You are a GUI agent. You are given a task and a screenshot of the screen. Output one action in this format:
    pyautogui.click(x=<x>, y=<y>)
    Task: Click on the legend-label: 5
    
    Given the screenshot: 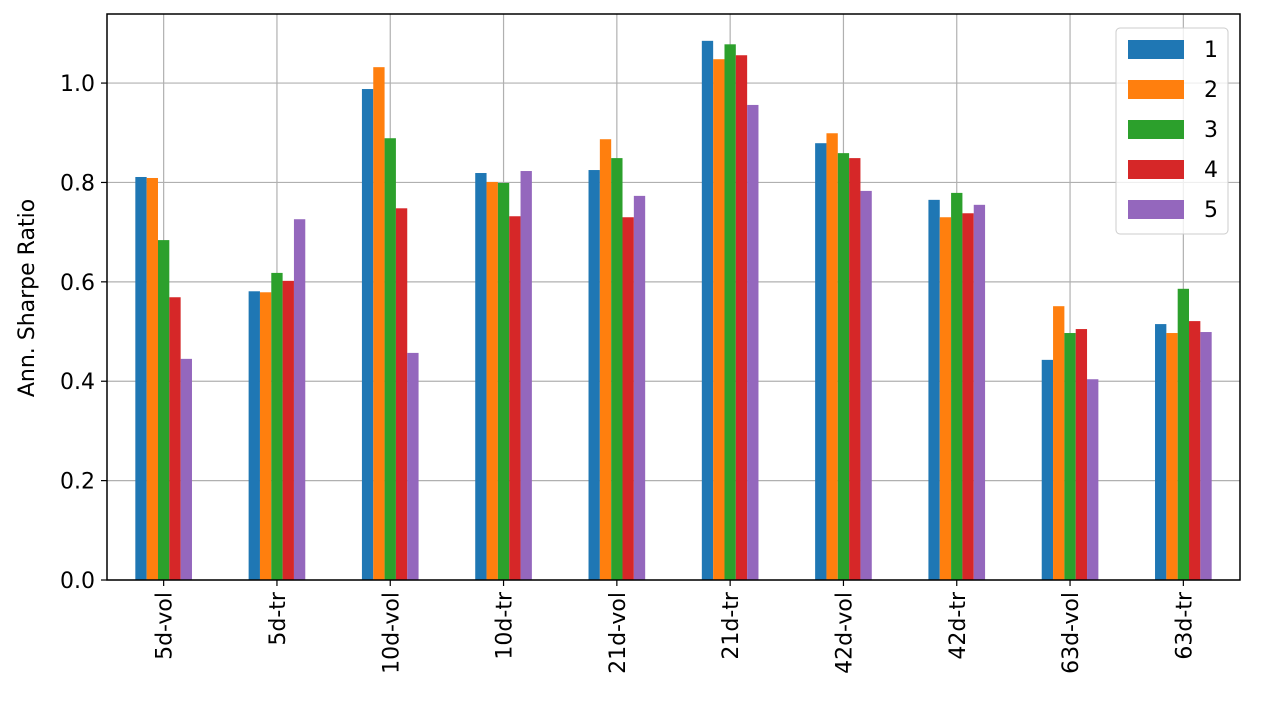 What is the action you would take?
    pyautogui.click(x=1211, y=210)
    